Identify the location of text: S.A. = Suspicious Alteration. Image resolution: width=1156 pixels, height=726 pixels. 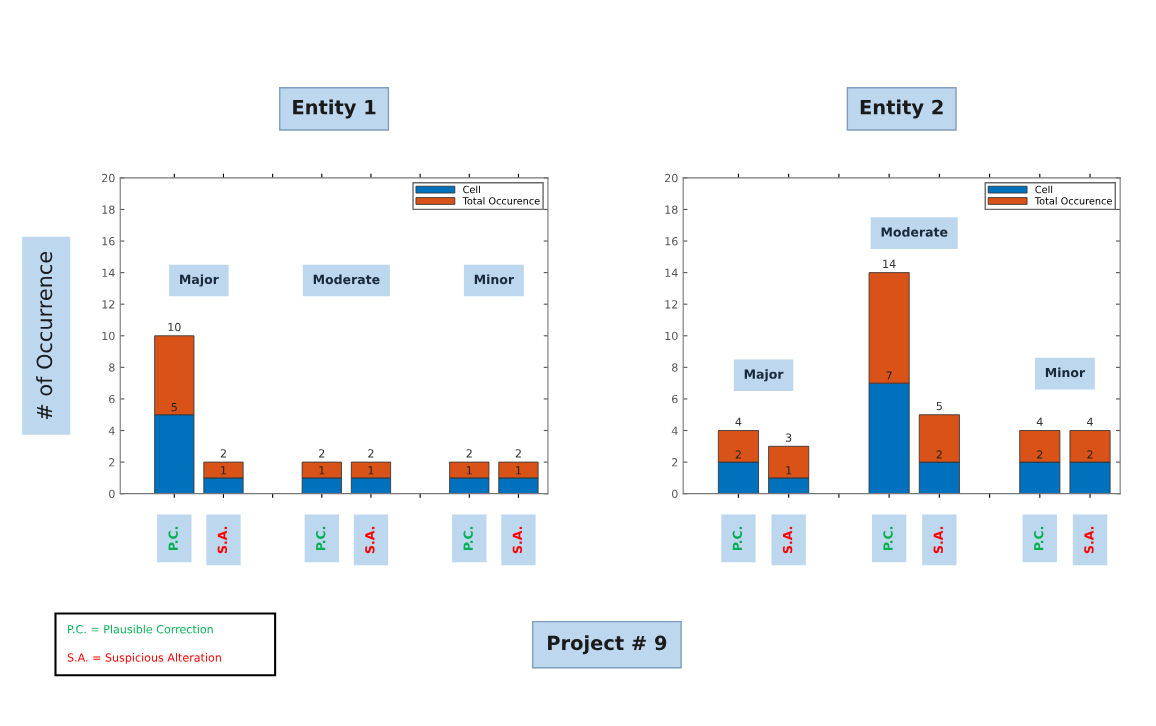
(144, 658).